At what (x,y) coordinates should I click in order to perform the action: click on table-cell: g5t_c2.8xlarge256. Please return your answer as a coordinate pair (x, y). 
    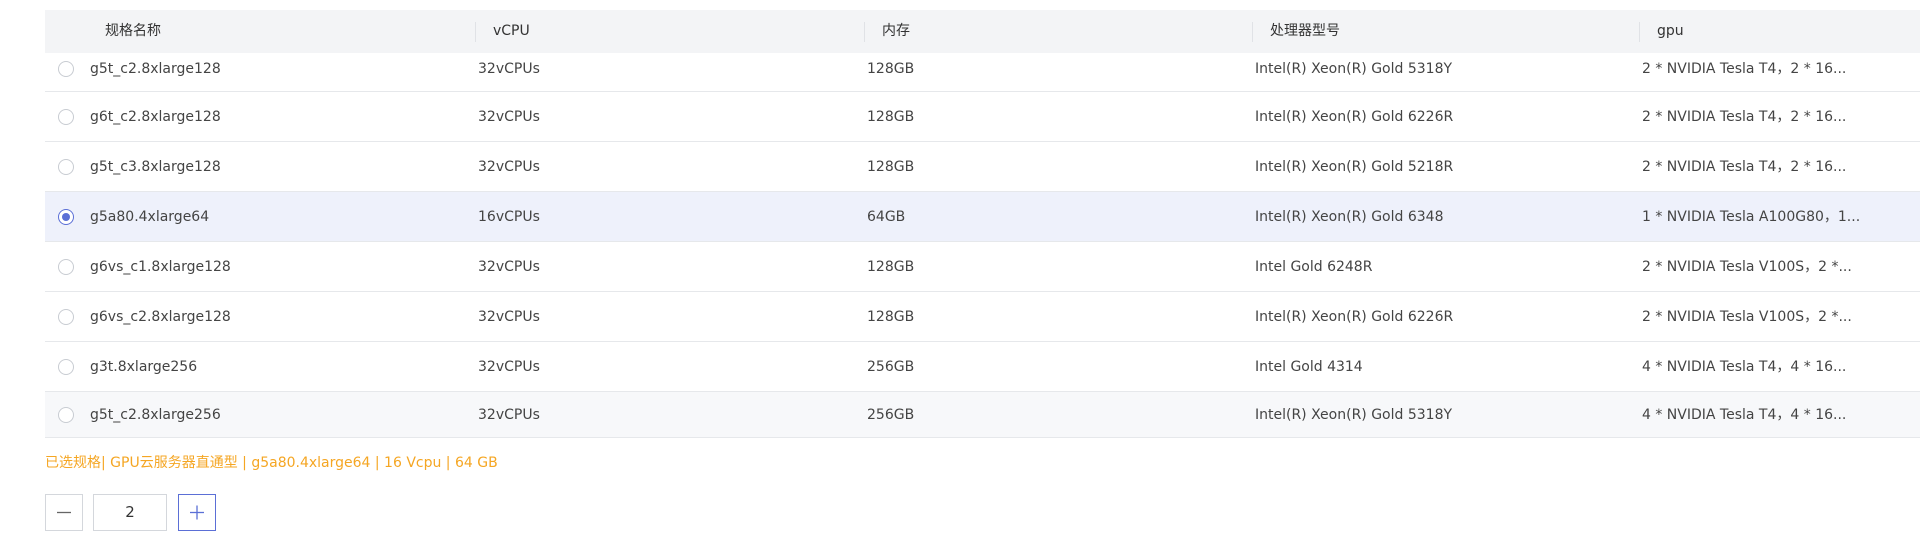
    Looking at the image, I should click on (155, 415).